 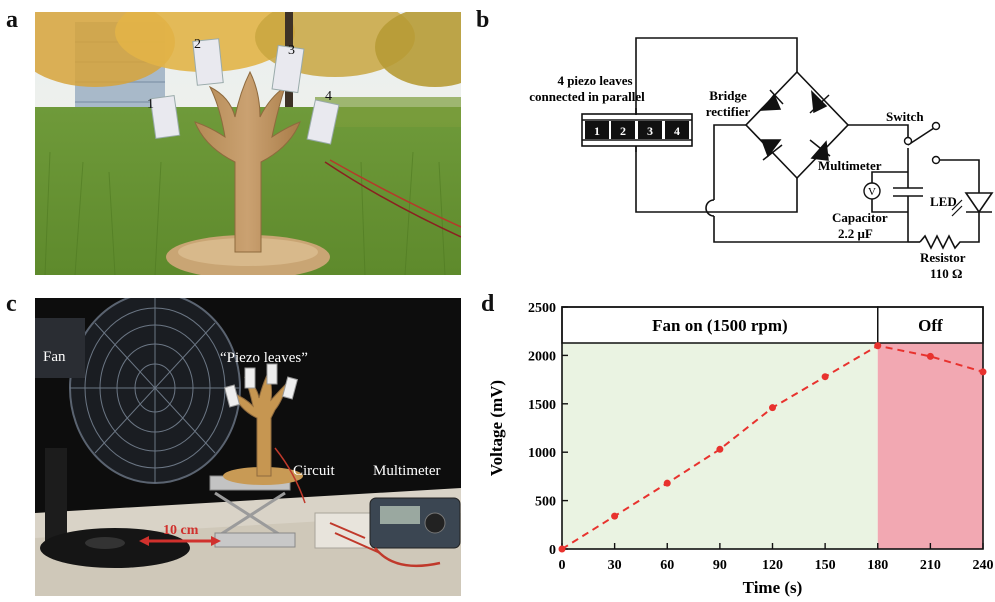 What do you see at coordinates (943, 201) in the screenshot?
I see `led-label: LED` at bounding box center [943, 201].